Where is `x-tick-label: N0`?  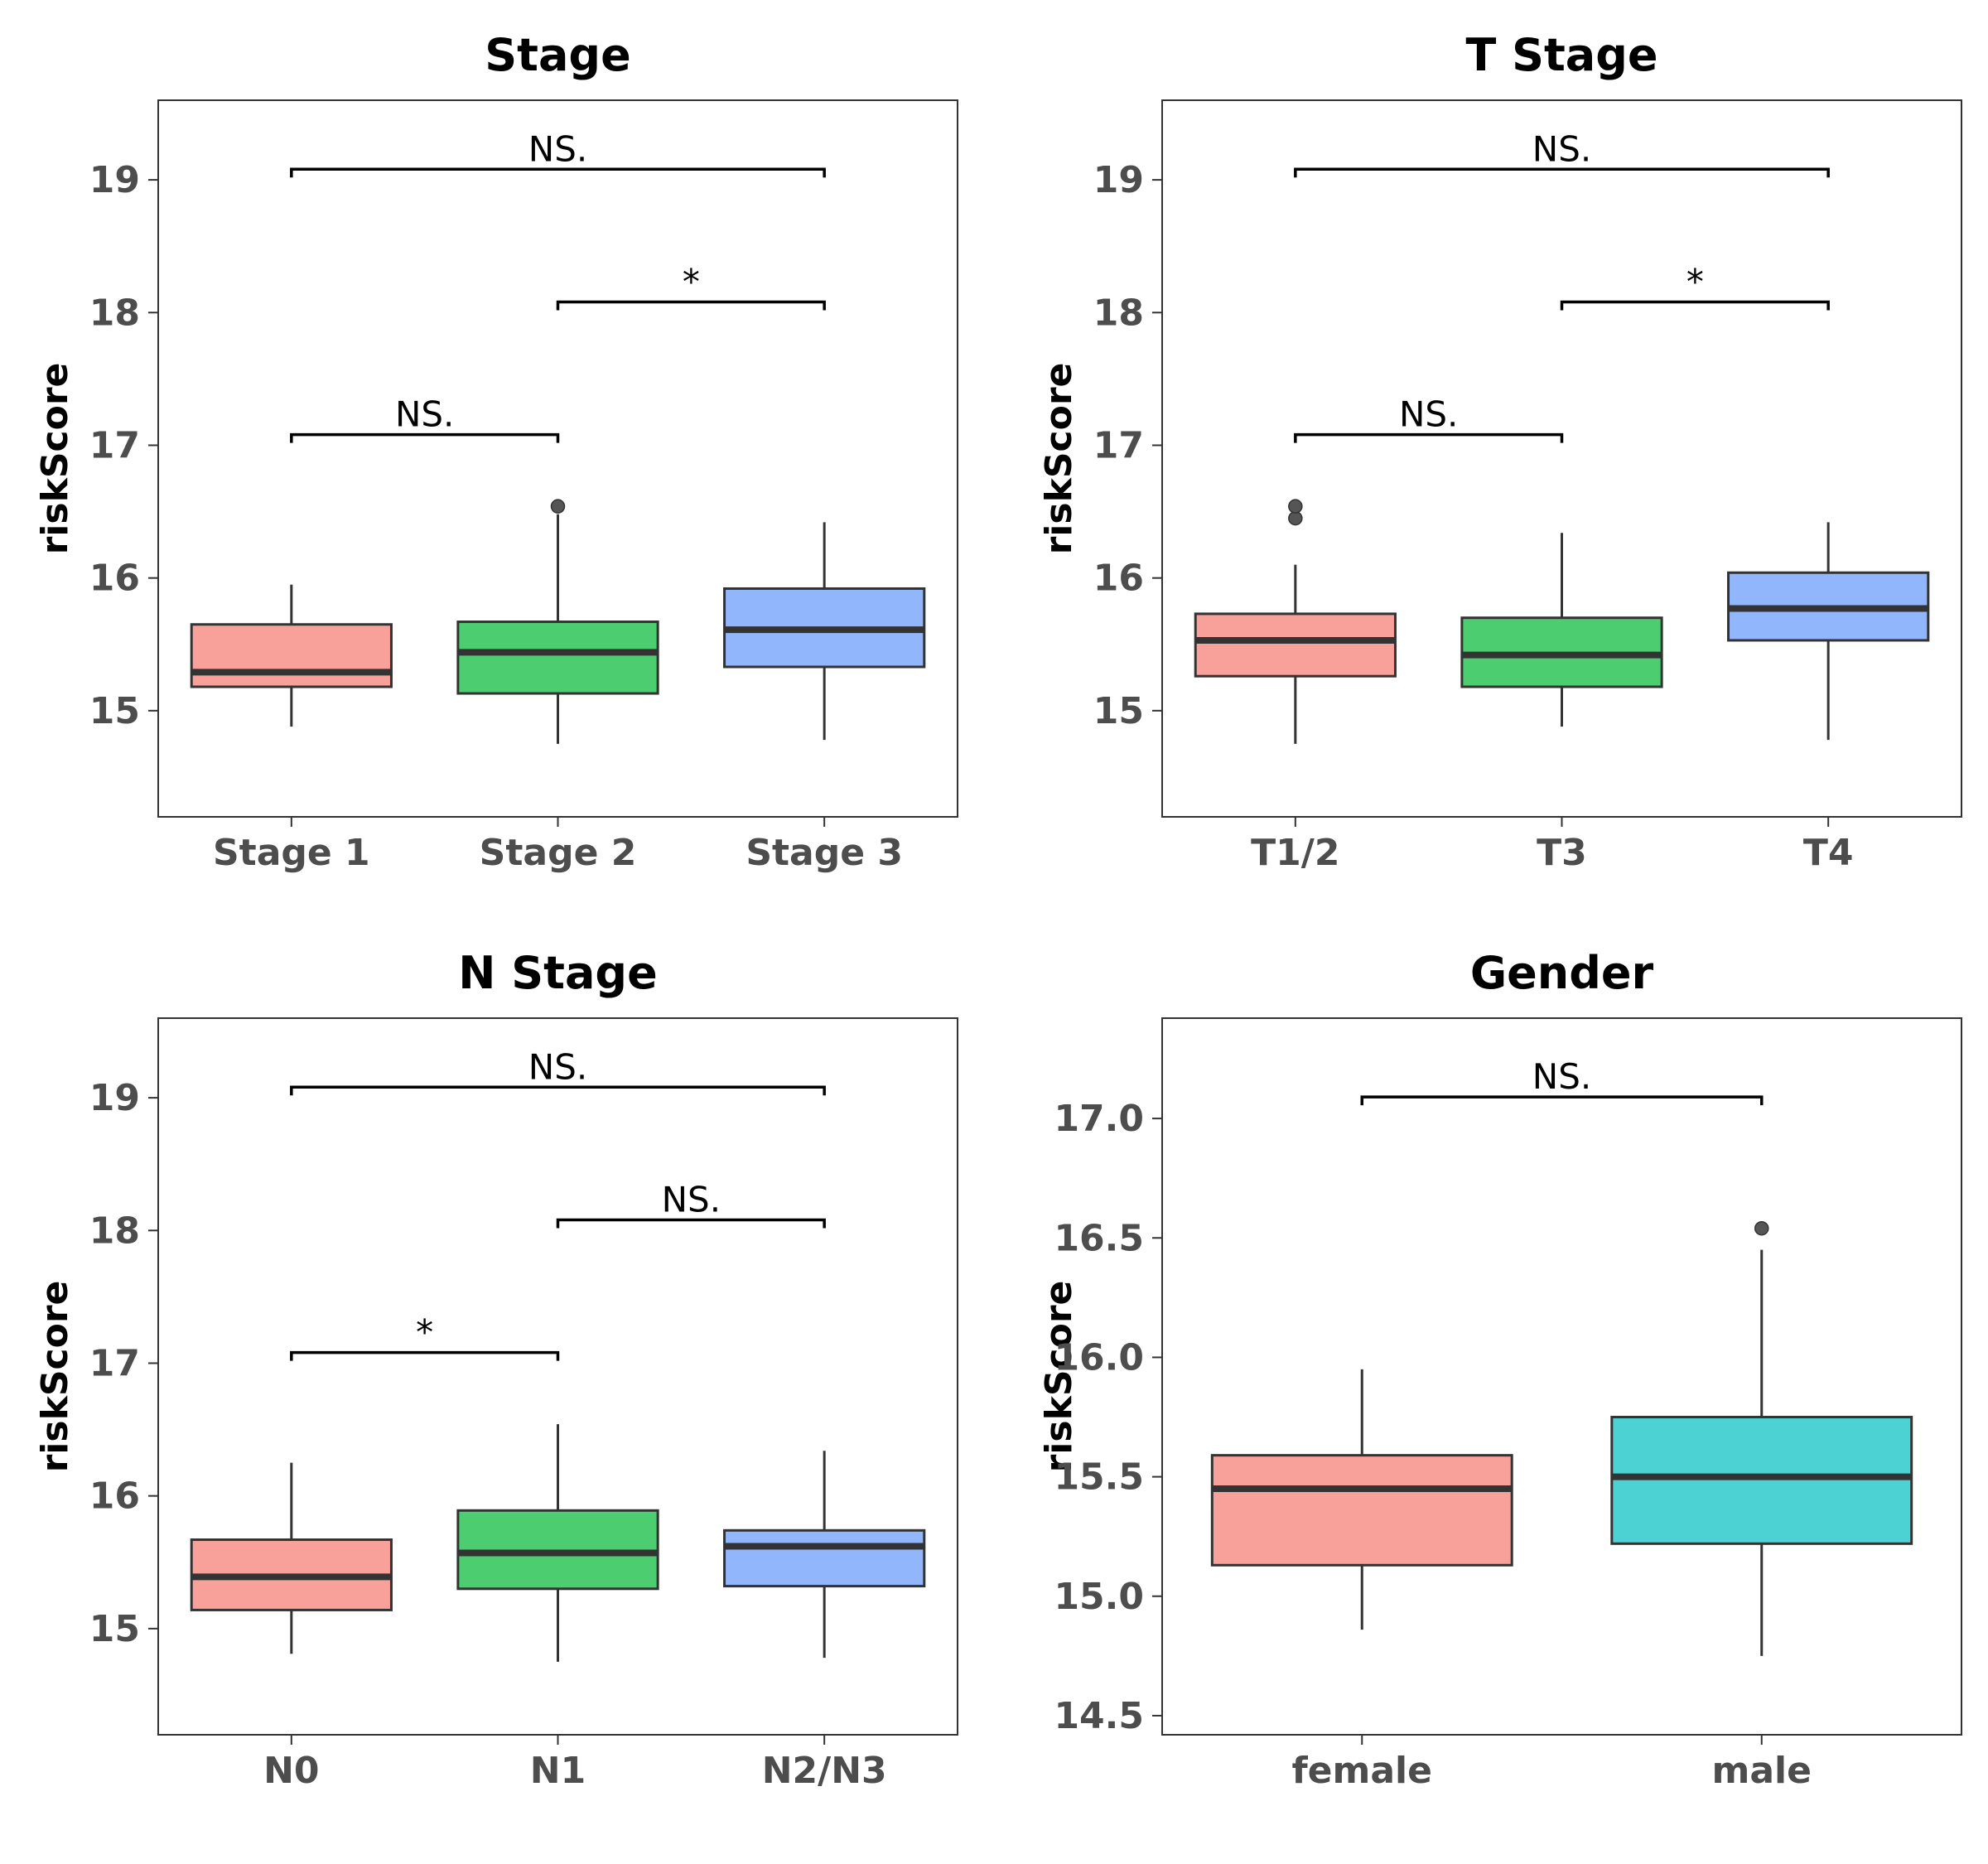
x-tick-label: N0 is located at coordinates (291, 1771).